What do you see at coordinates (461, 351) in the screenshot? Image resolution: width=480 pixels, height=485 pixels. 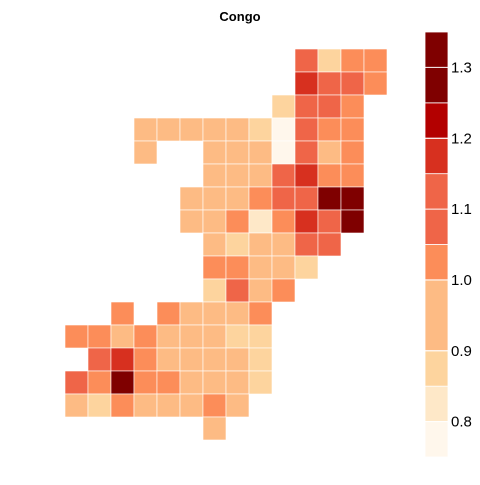 I see `legend-tick-label-1: 0.9` at bounding box center [461, 351].